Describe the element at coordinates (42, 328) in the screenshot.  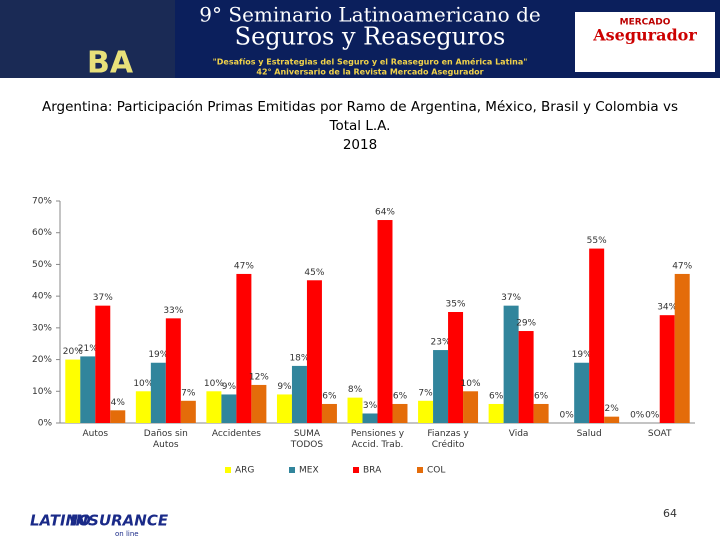
I see `y-tick-label: 30%` at that location.